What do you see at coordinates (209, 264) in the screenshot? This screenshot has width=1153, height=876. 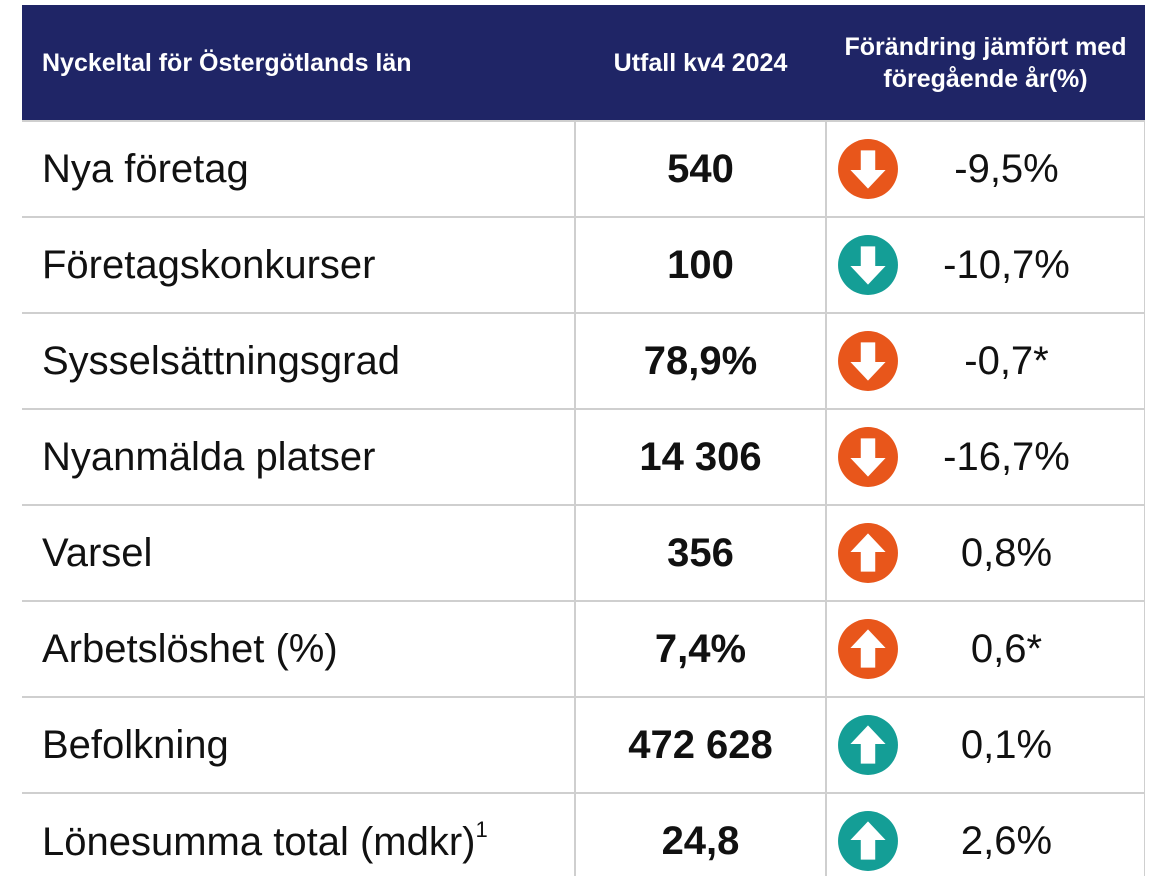 I see `label: Företagskonkurser` at bounding box center [209, 264].